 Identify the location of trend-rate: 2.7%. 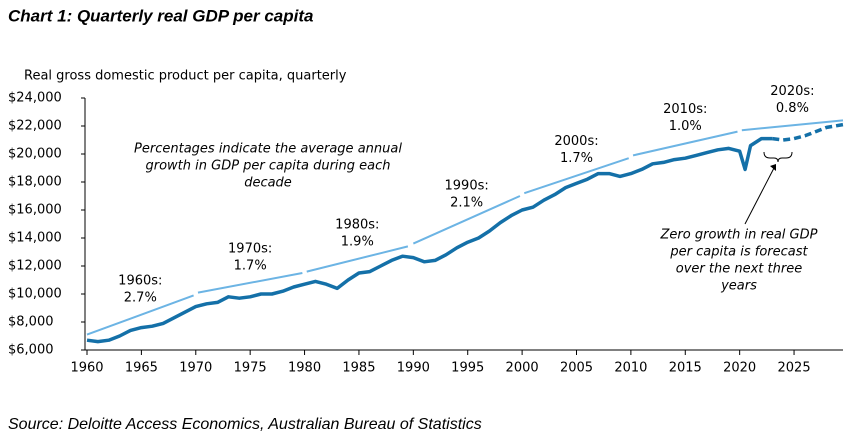
(140, 298).